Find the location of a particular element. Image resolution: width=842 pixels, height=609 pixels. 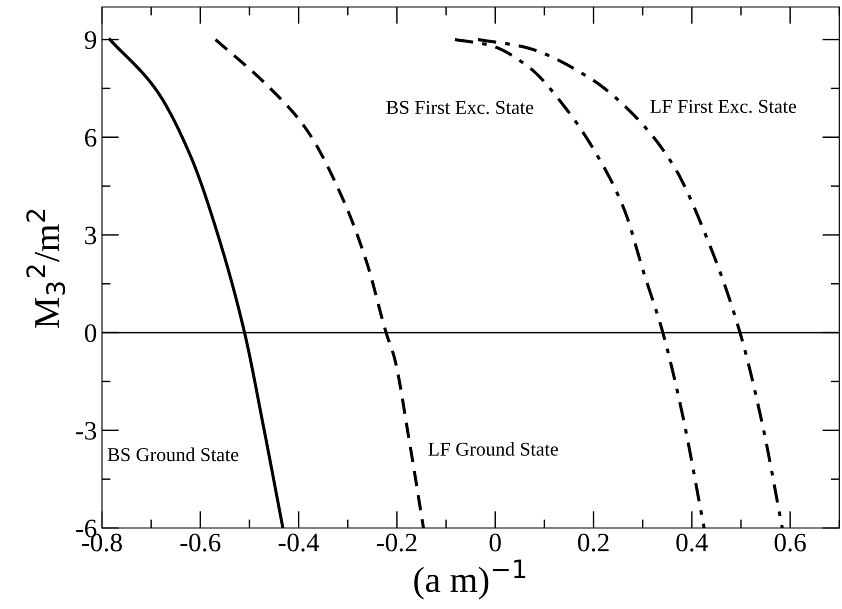

annotation: BS First Exc. State is located at coordinates (460, 107).